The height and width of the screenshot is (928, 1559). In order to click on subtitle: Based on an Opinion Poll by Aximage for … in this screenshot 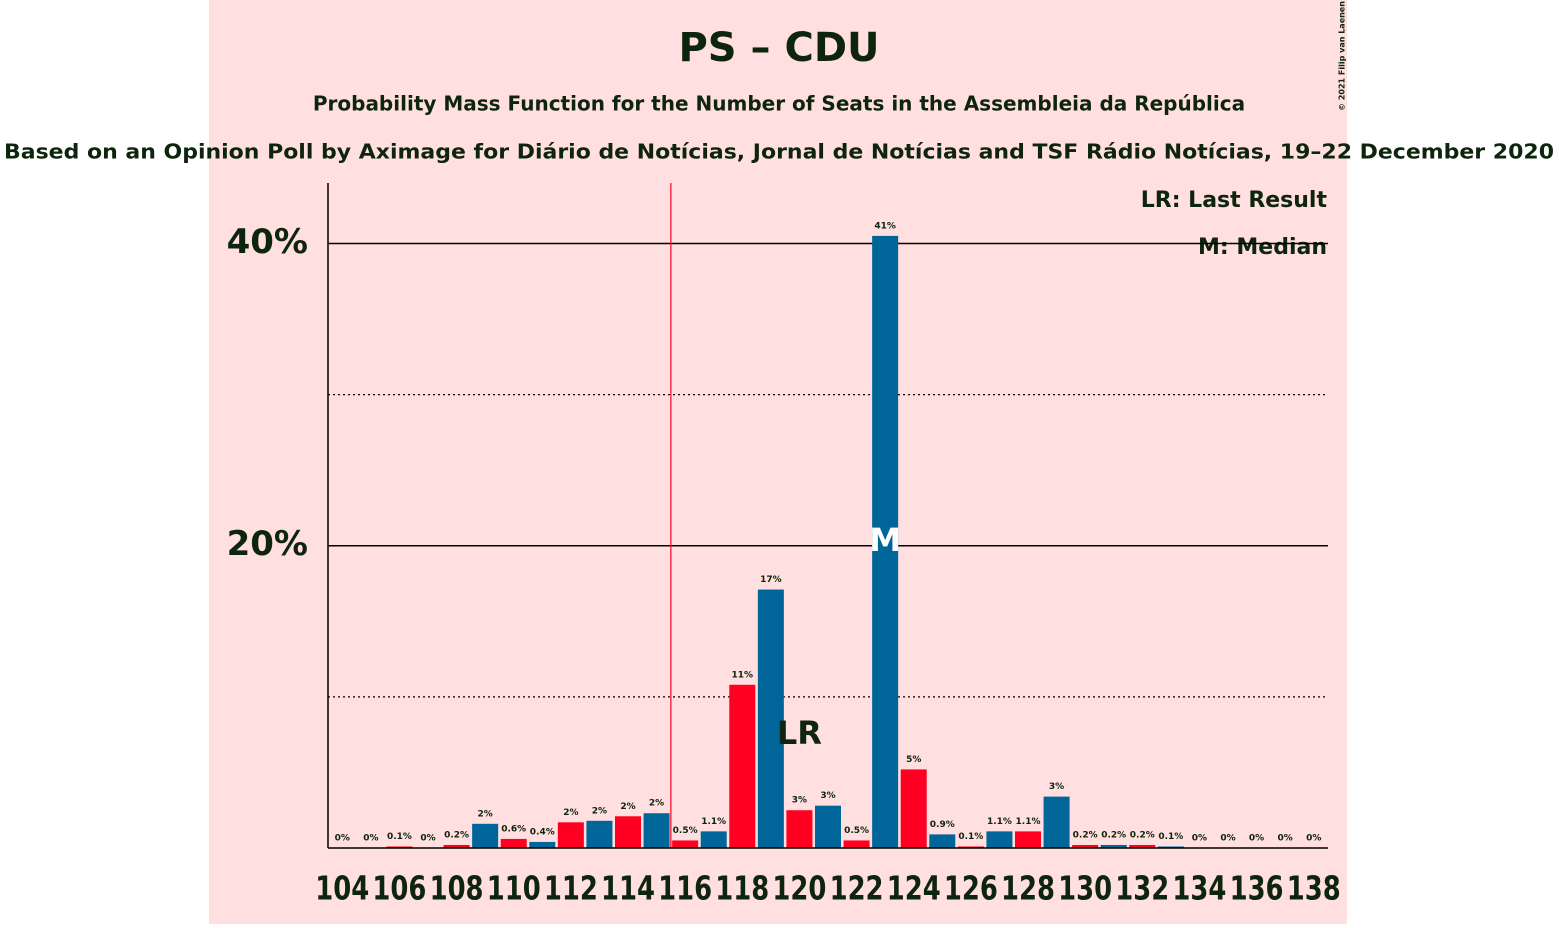, I will do `click(779, 152)`.